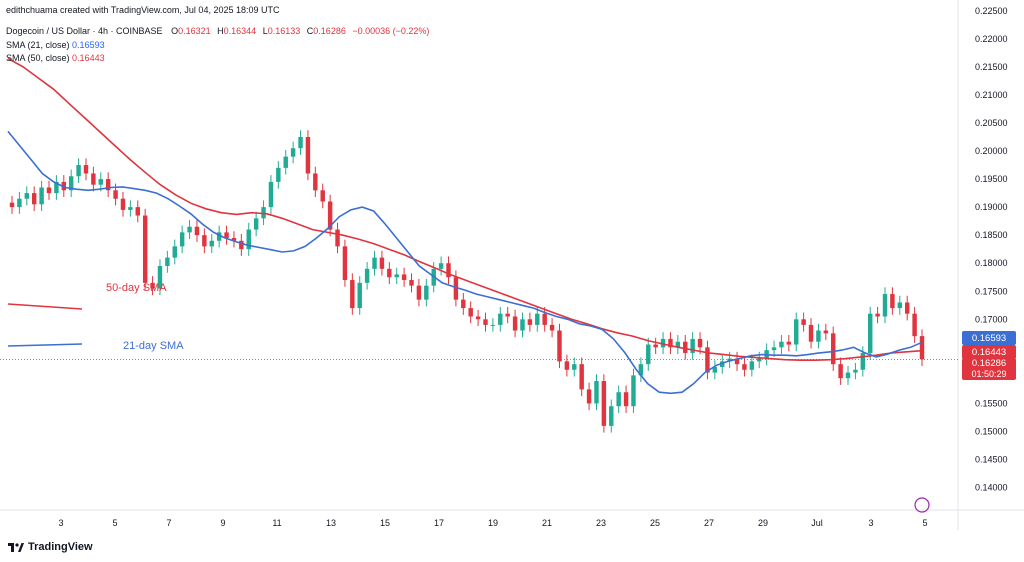 This screenshot has width=1024, height=562. I want to click on x-tick-label: Jul, so click(817, 523).